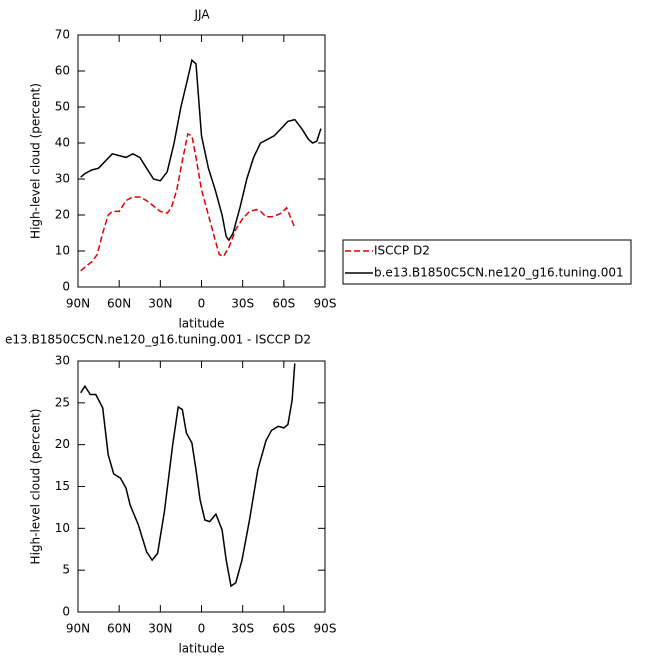 This screenshot has width=661, height=661. What do you see at coordinates (62, 71) in the screenshot?
I see `y-tick-label: 60` at bounding box center [62, 71].